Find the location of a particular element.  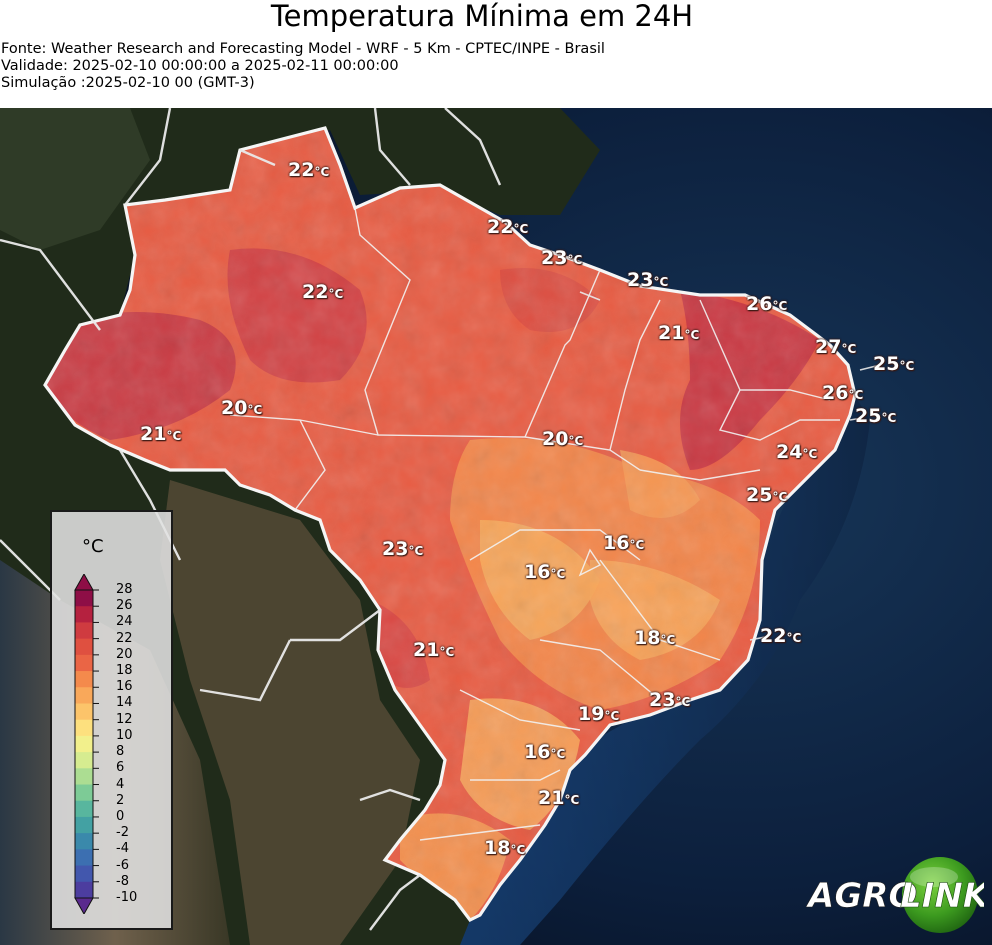

scale-tick-label: 18 is located at coordinates (124, 671).